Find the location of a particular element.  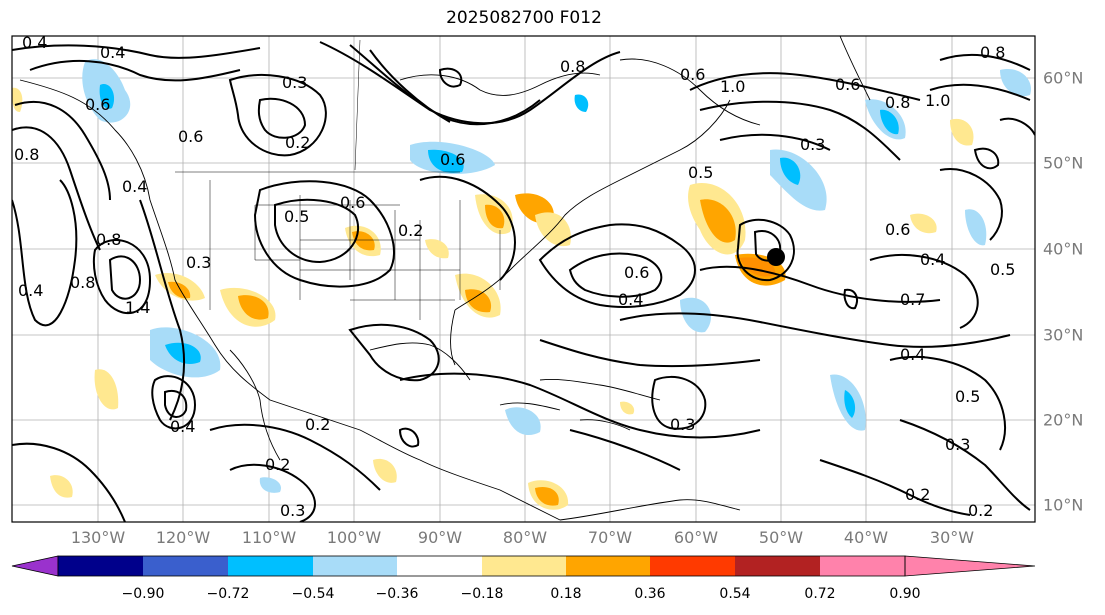

lon-label: 120°W is located at coordinates (183, 537).